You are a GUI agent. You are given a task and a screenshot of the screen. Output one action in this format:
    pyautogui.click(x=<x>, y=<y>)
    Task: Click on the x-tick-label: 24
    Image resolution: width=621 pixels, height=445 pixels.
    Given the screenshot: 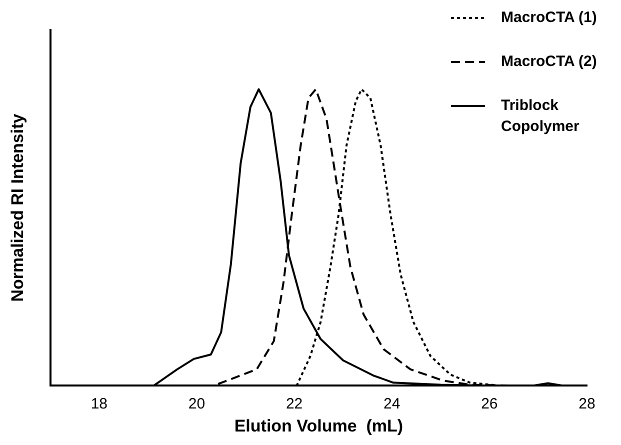 What is the action you would take?
    pyautogui.click(x=392, y=404)
    